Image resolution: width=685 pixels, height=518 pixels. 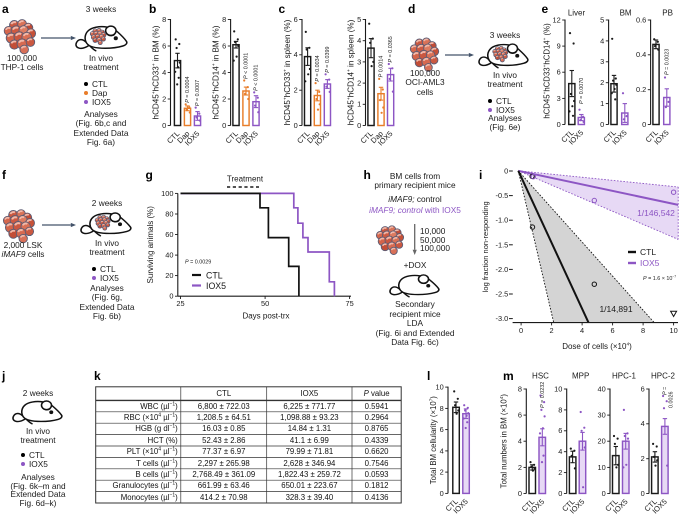 I want to click on svg-text: 40, so click(x=169, y=255).